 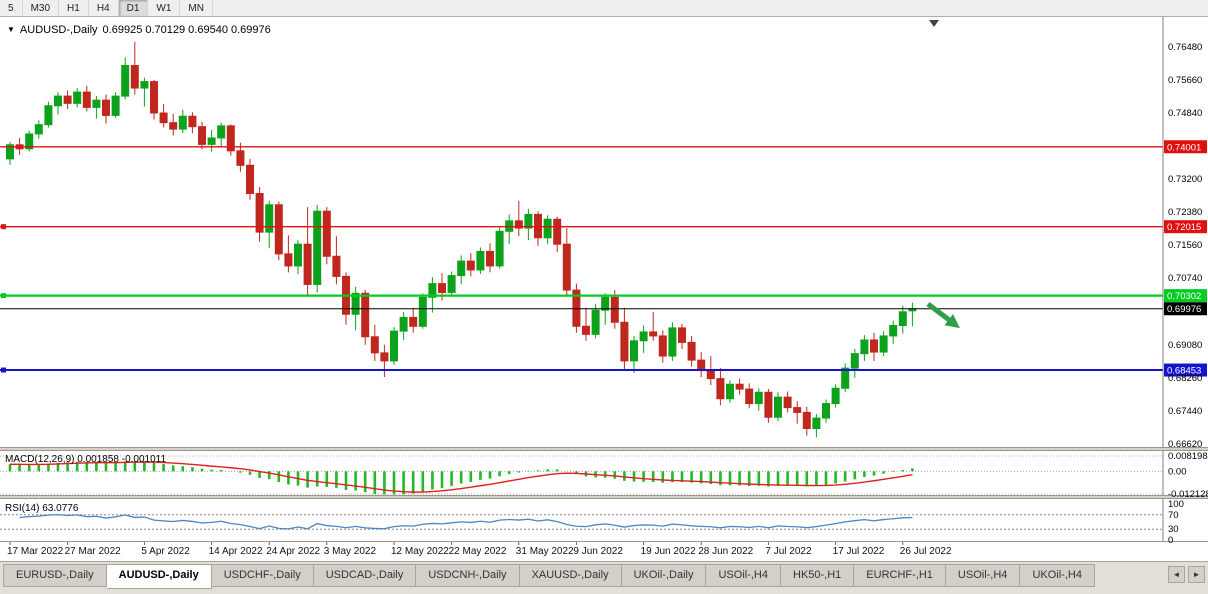 What do you see at coordinates (236, 551) in the screenshot?
I see `svg-text: 14 Apr 2022` at bounding box center [236, 551].